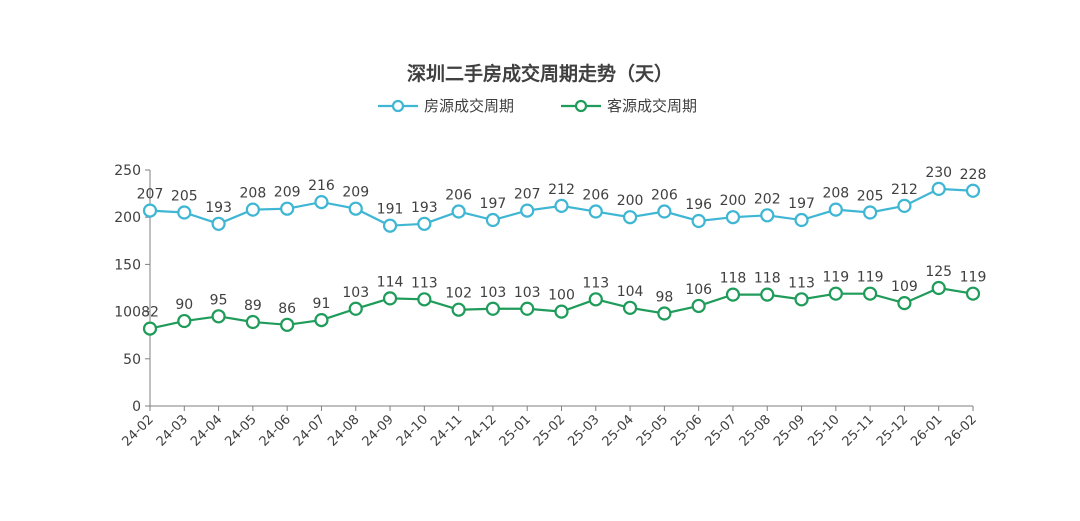  I want to click on data-label: 196, so click(698, 205).